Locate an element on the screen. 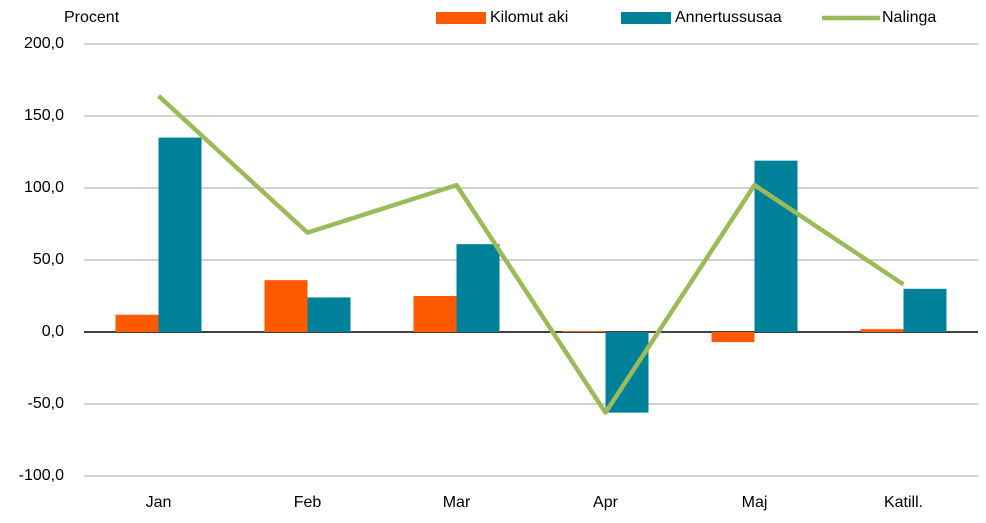 The height and width of the screenshot is (523, 986). x-tick-label: Apr is located at coordinates (606, 502).